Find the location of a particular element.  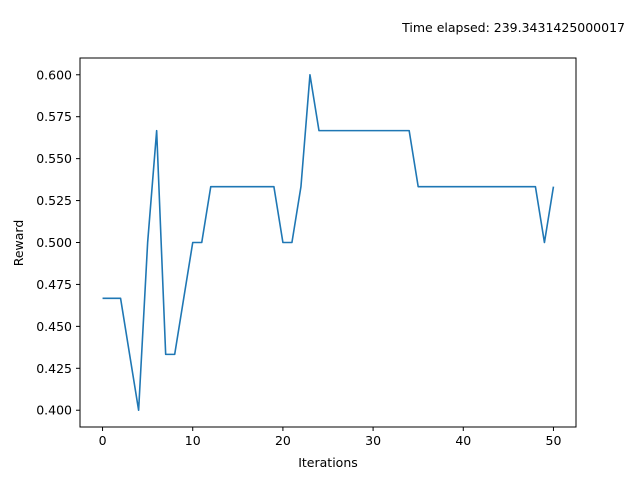

x-tick-label: 40 is located at coordinates (463, 440).